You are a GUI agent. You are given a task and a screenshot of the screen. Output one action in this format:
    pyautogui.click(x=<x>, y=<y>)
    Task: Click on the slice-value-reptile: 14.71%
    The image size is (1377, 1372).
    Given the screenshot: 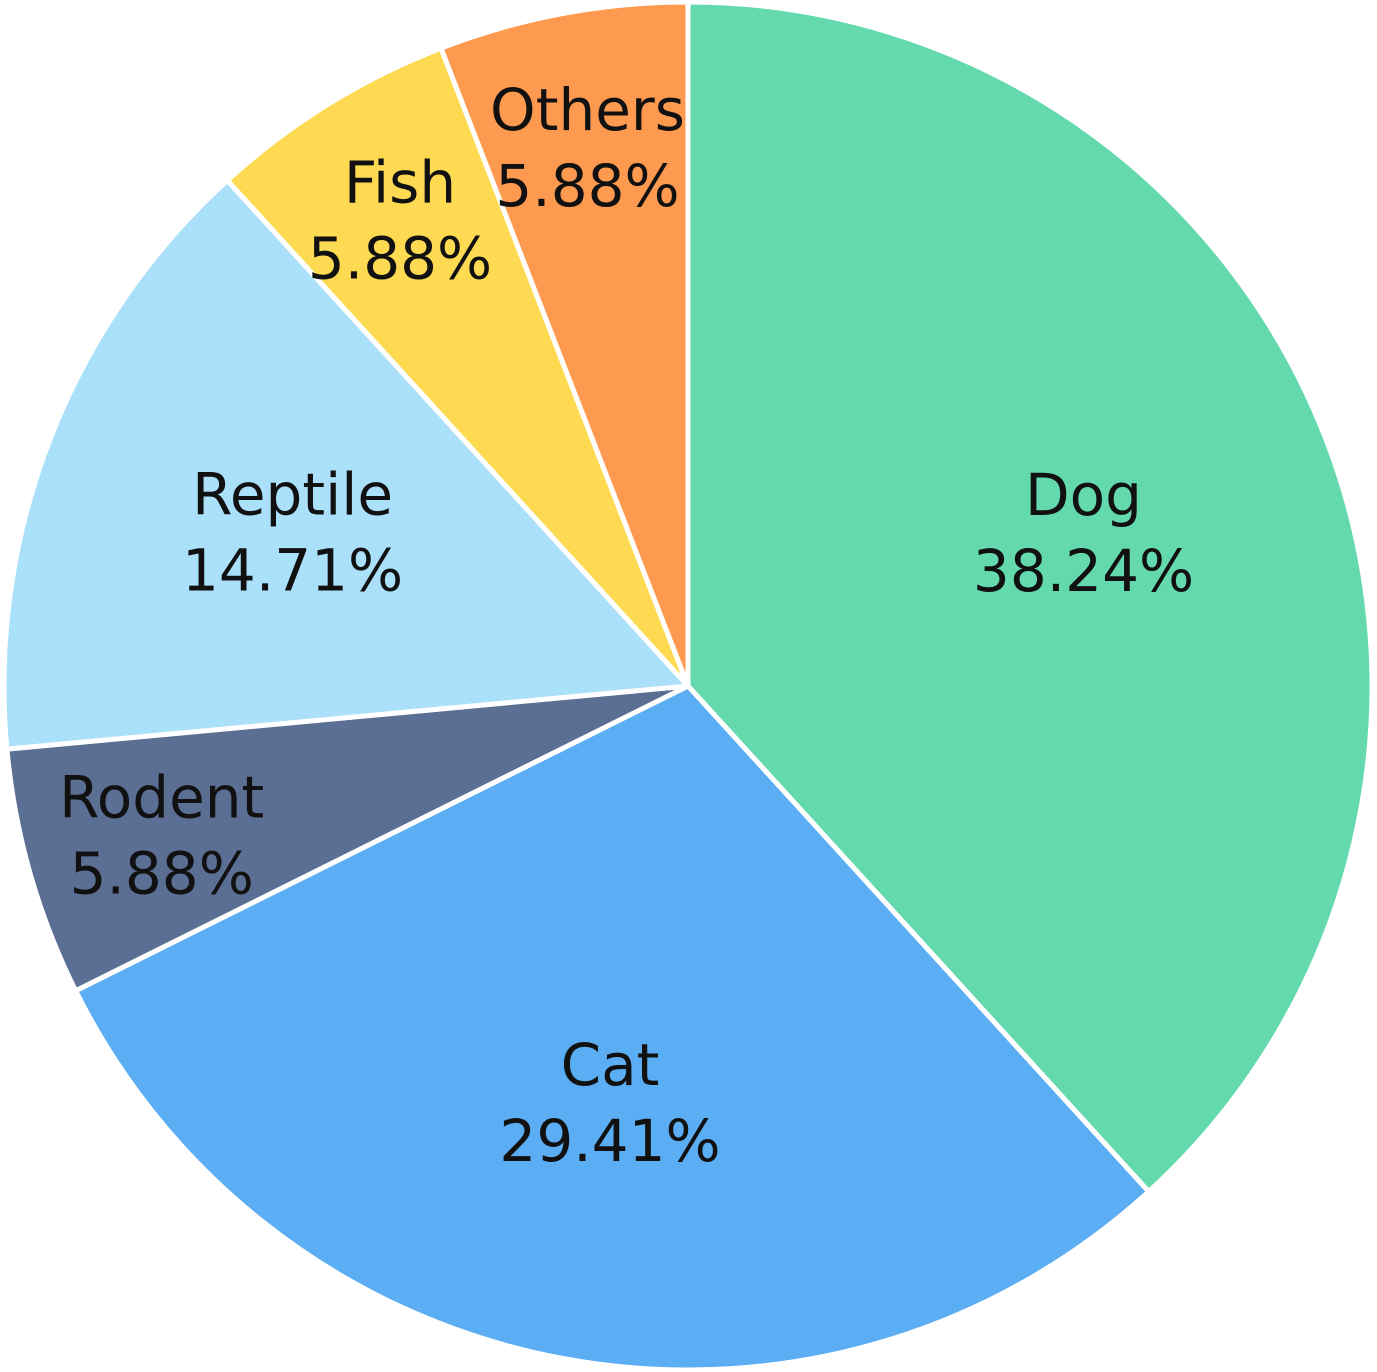 What is the action you would take?
    pyautogui.click(x=292, y=571)
    